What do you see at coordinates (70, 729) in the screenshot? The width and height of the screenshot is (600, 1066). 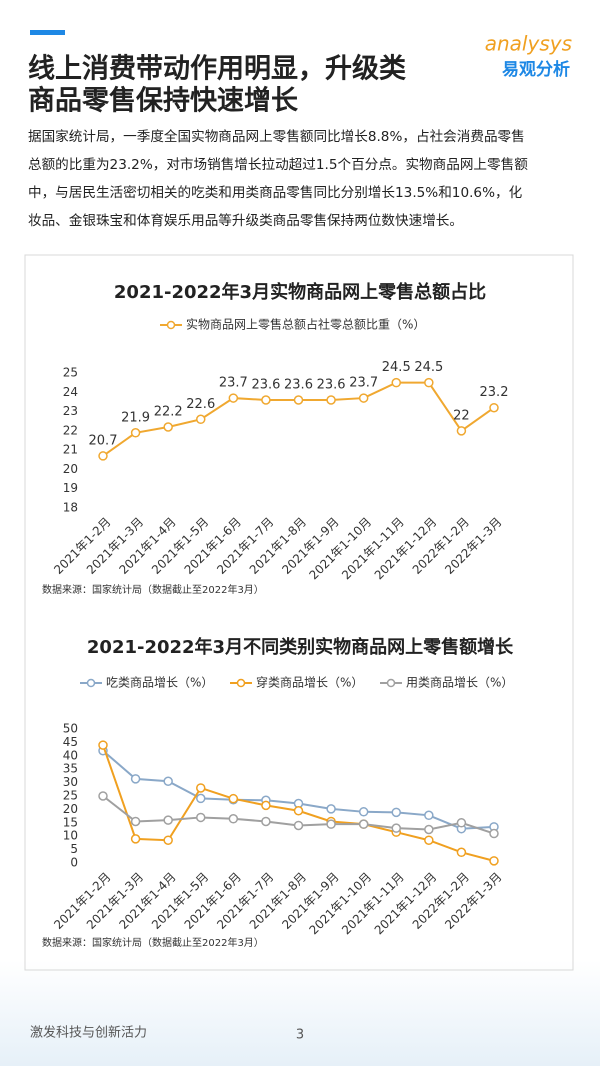 I see `y-tick-label: 50` at bounding box center [70, 729].